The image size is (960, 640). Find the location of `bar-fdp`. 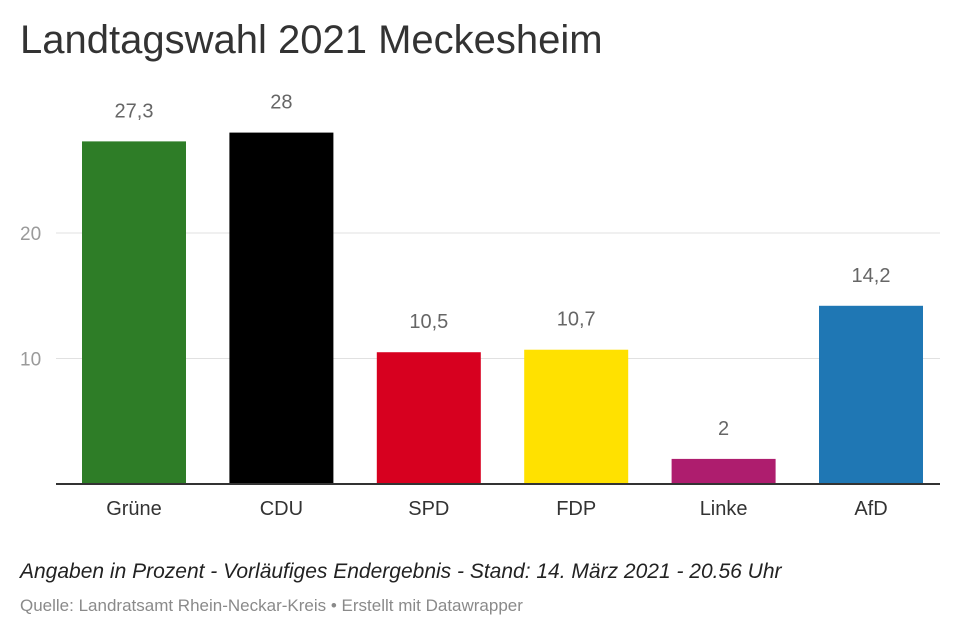

bar-fdp is located at coordinates (576, 416).